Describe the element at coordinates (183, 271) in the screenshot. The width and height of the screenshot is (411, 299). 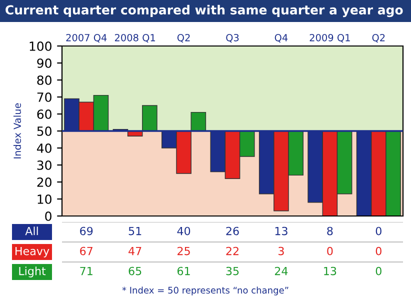
I see `data-label: 61` at that location.